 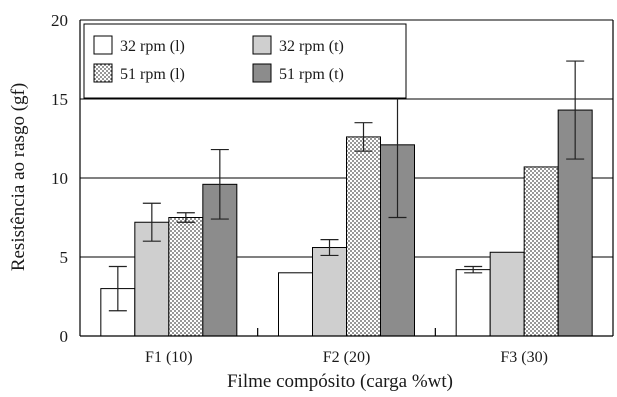 I want to click on y-axis-title: Resistência ao rasgo (gf), so click(x=18, y=177).